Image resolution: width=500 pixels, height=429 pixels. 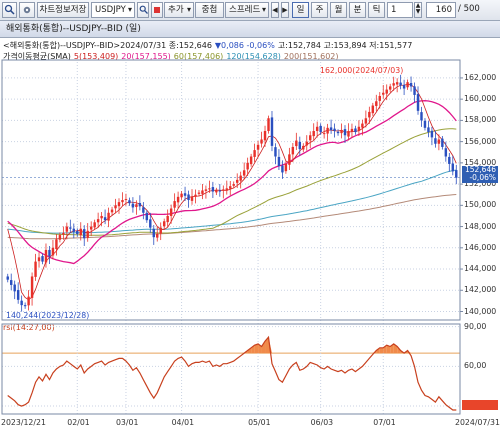 What do you see at coordinates (376, 10) in the screenshot?
I see `period-tick-button: 틱` at bounding box center [376, 10].